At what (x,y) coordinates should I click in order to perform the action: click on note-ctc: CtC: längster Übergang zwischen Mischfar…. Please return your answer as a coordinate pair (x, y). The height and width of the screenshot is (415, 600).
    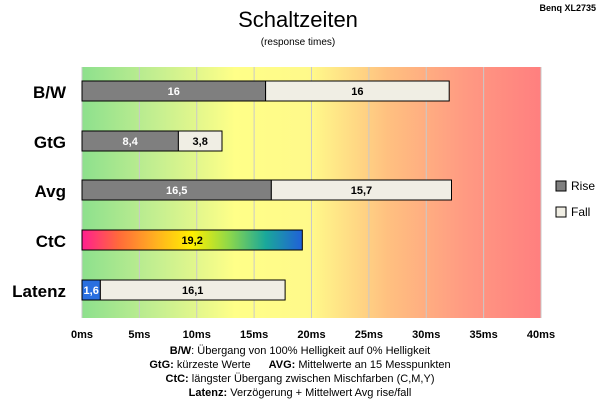
    Looking at the image, I should click on (300, 379).